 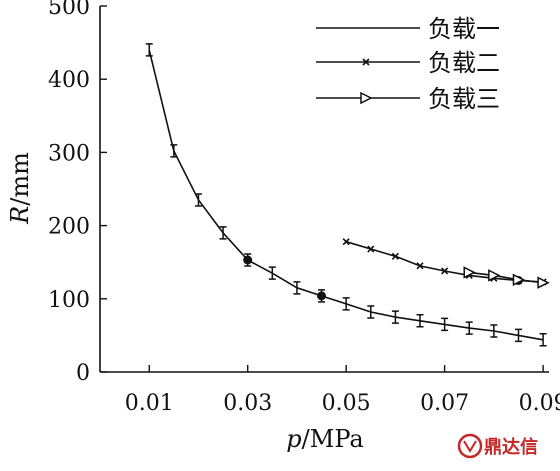 What do you see at coordinates (346, 403) in the screenshot?
I see `x-tick-label-2: 0.05` at bounding box center [346, 403].